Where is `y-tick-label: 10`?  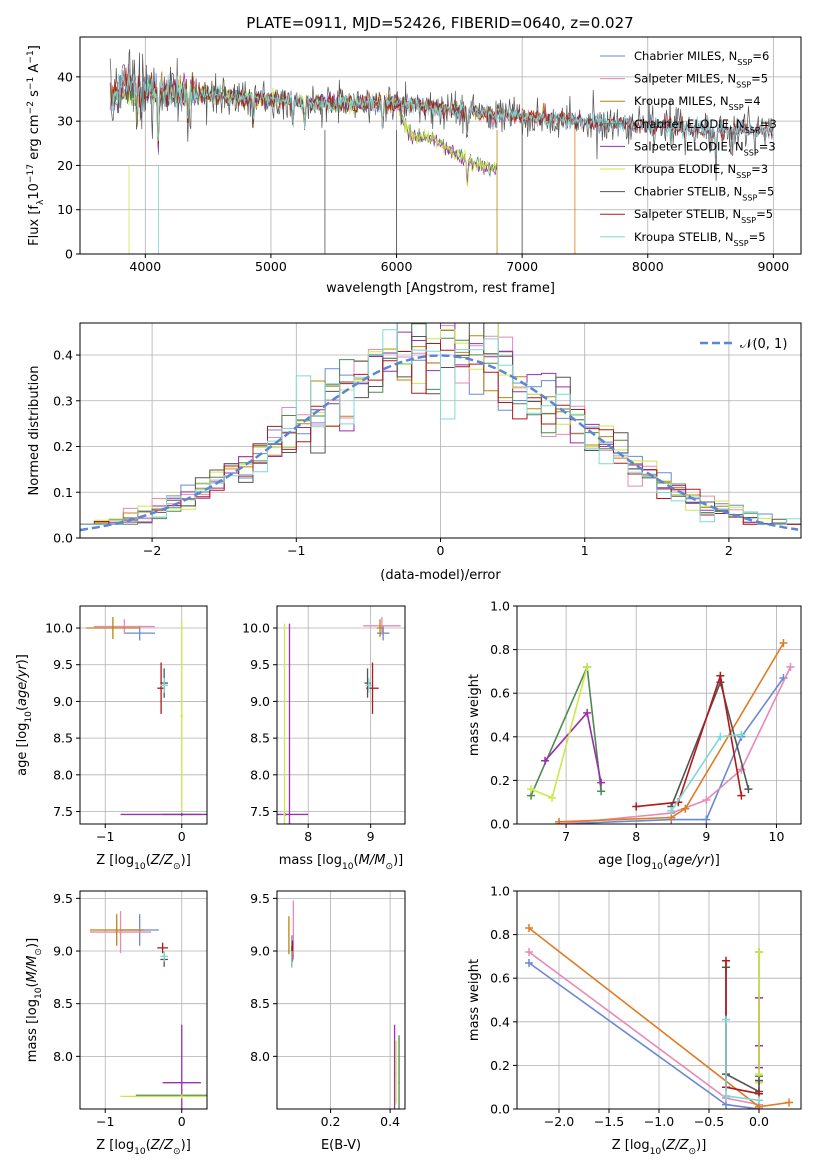 y-tick-label: 10 is located at coordinates (65, 209).